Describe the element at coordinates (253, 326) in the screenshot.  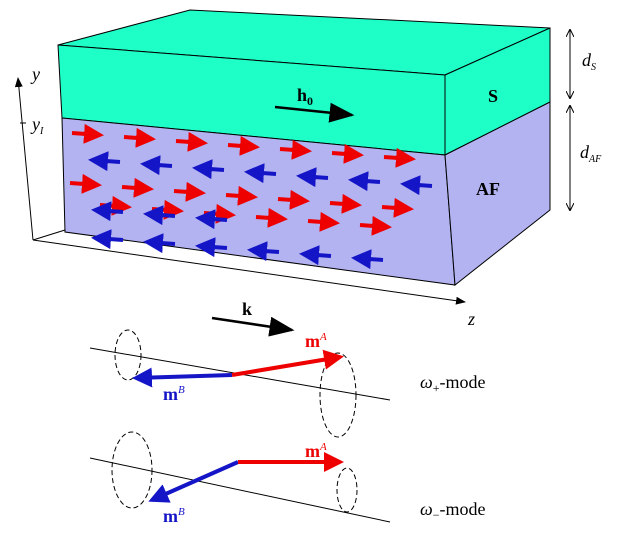
I see `k-arrow` at that location.